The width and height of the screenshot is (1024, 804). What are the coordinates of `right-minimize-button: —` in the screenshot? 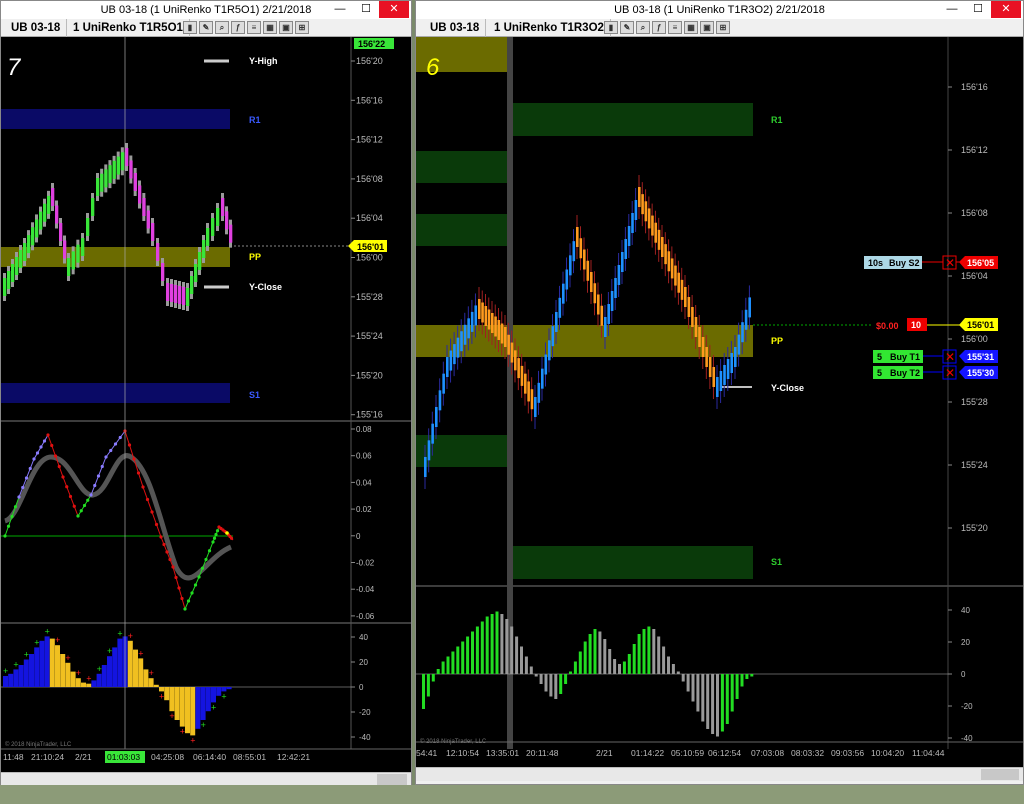 It's located at (952, 9).